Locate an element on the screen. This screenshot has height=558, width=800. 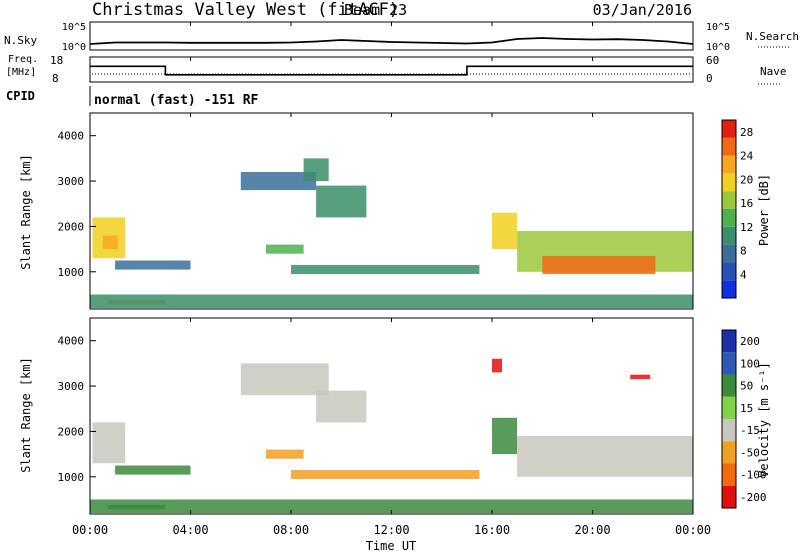
velocity-y-axis: 1000 2000 3000 4000 is located at coordinates (77, 409).